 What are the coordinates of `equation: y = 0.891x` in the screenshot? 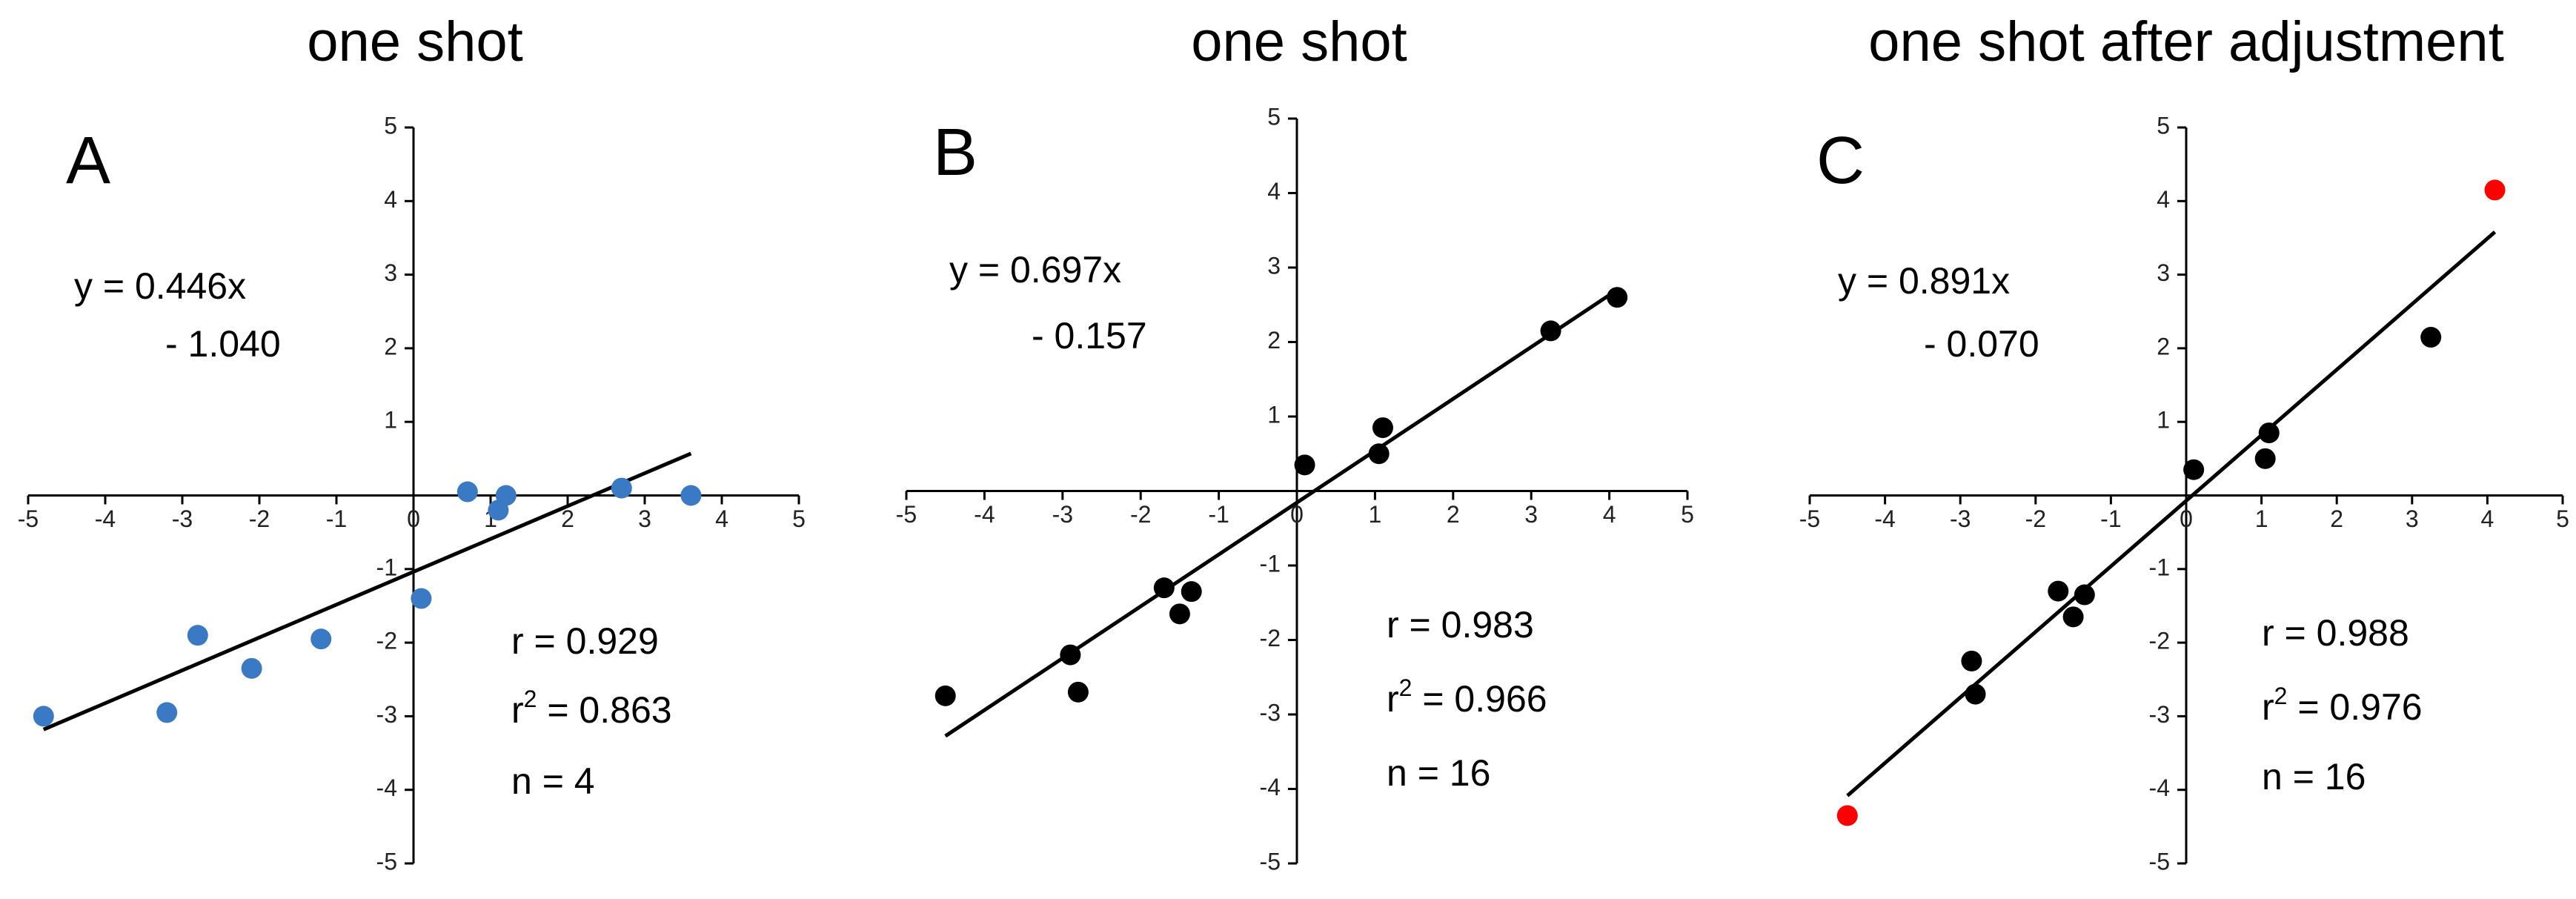 It's located at (1924, 281).